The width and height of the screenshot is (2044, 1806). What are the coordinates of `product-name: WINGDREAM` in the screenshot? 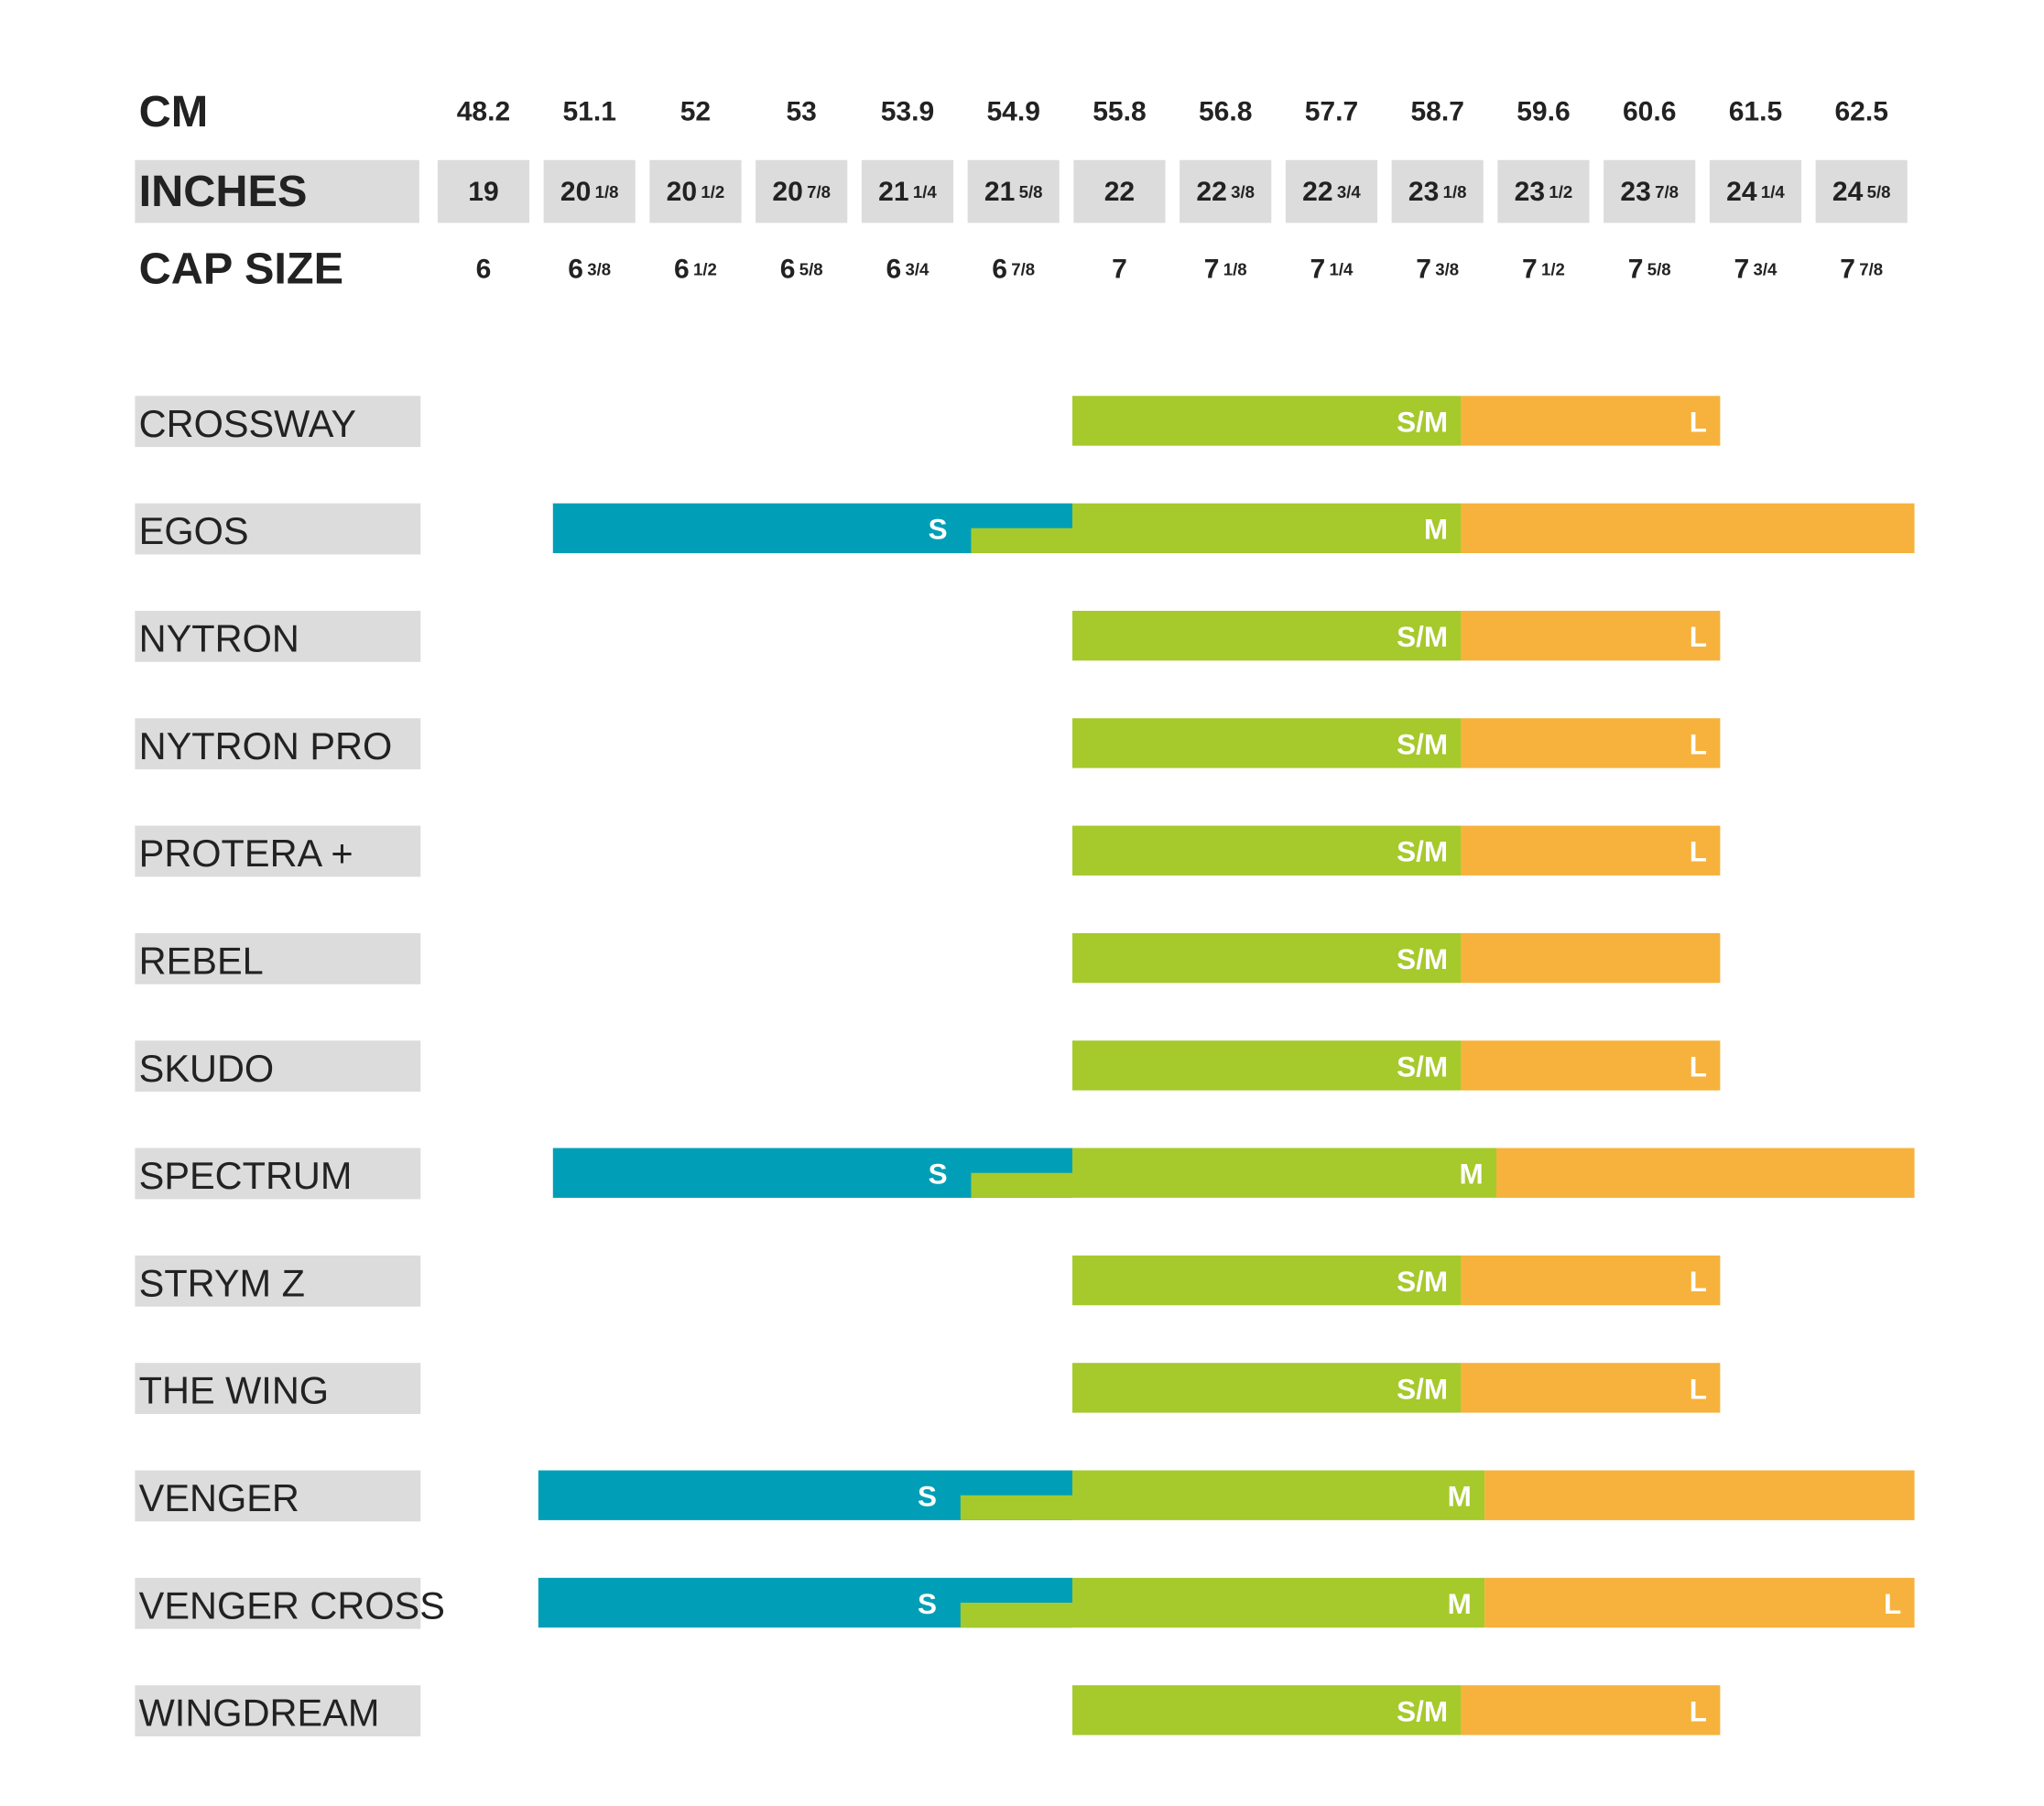 It's located at (259, 1713).